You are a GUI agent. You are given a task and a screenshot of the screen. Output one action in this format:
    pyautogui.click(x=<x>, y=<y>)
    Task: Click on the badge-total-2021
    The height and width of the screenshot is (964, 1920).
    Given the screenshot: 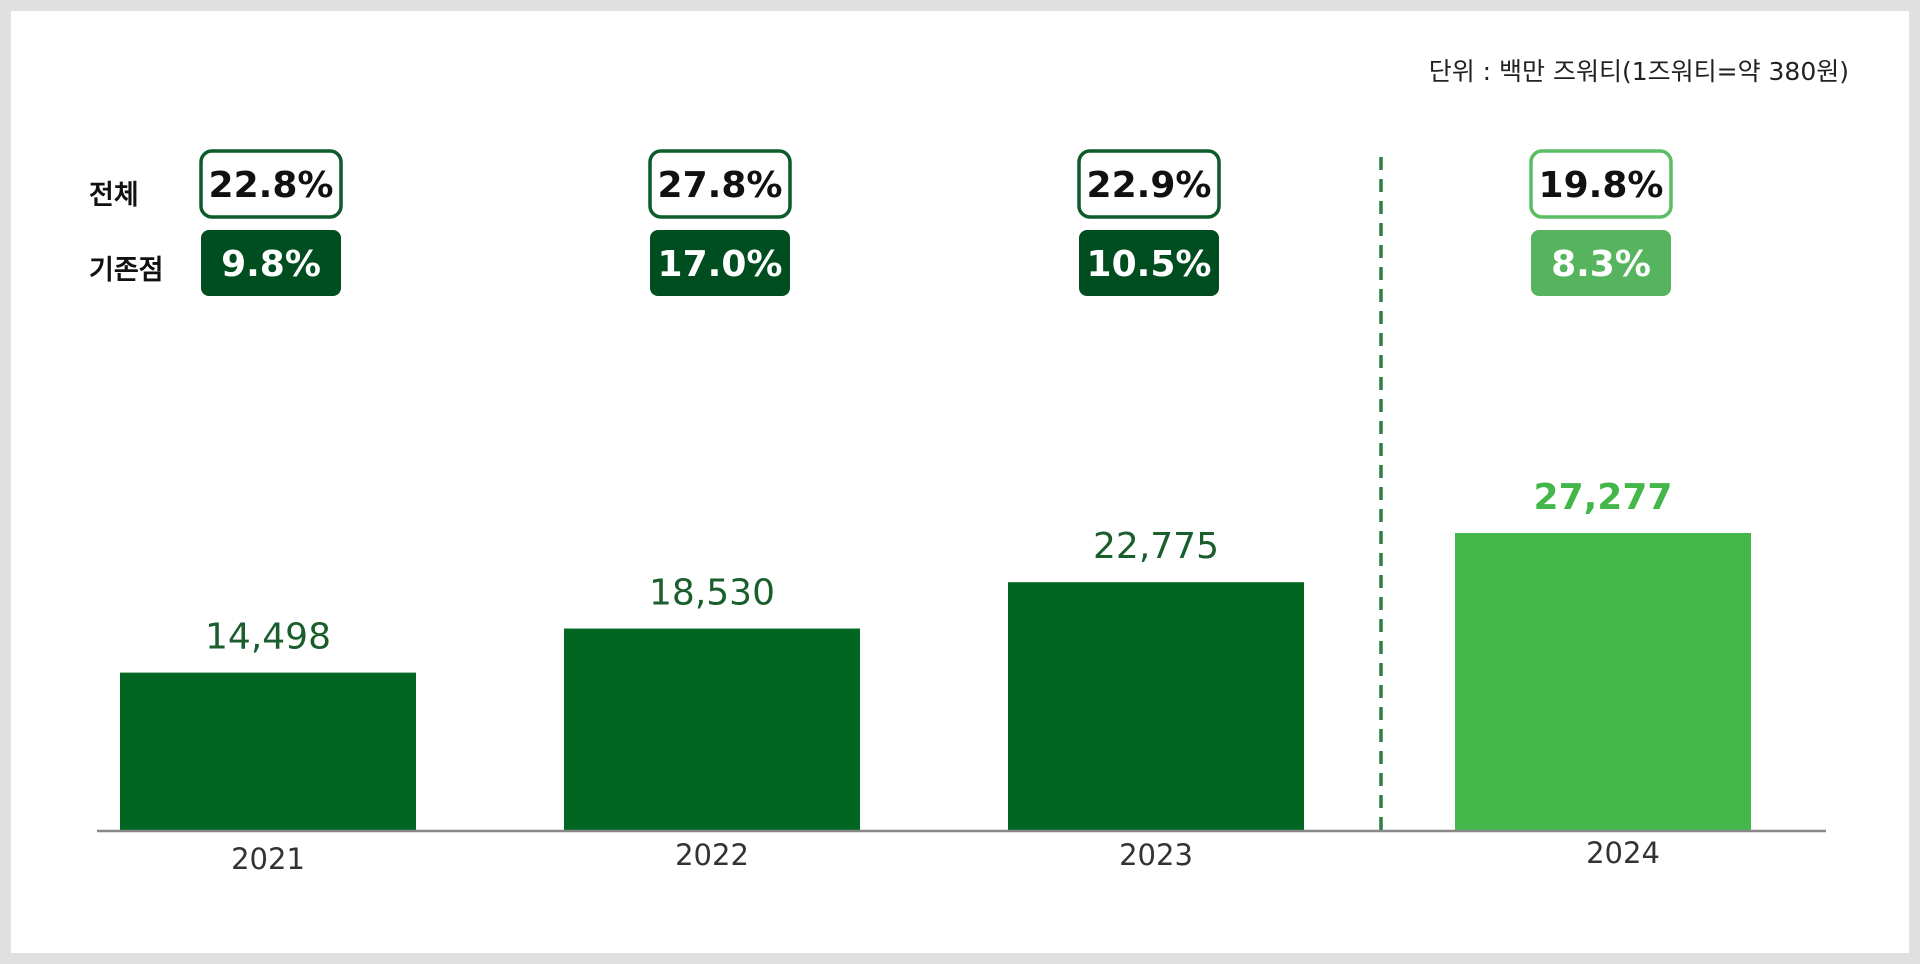 What is the action you would take?
    pyautogui.click(x=271, y=184)
    